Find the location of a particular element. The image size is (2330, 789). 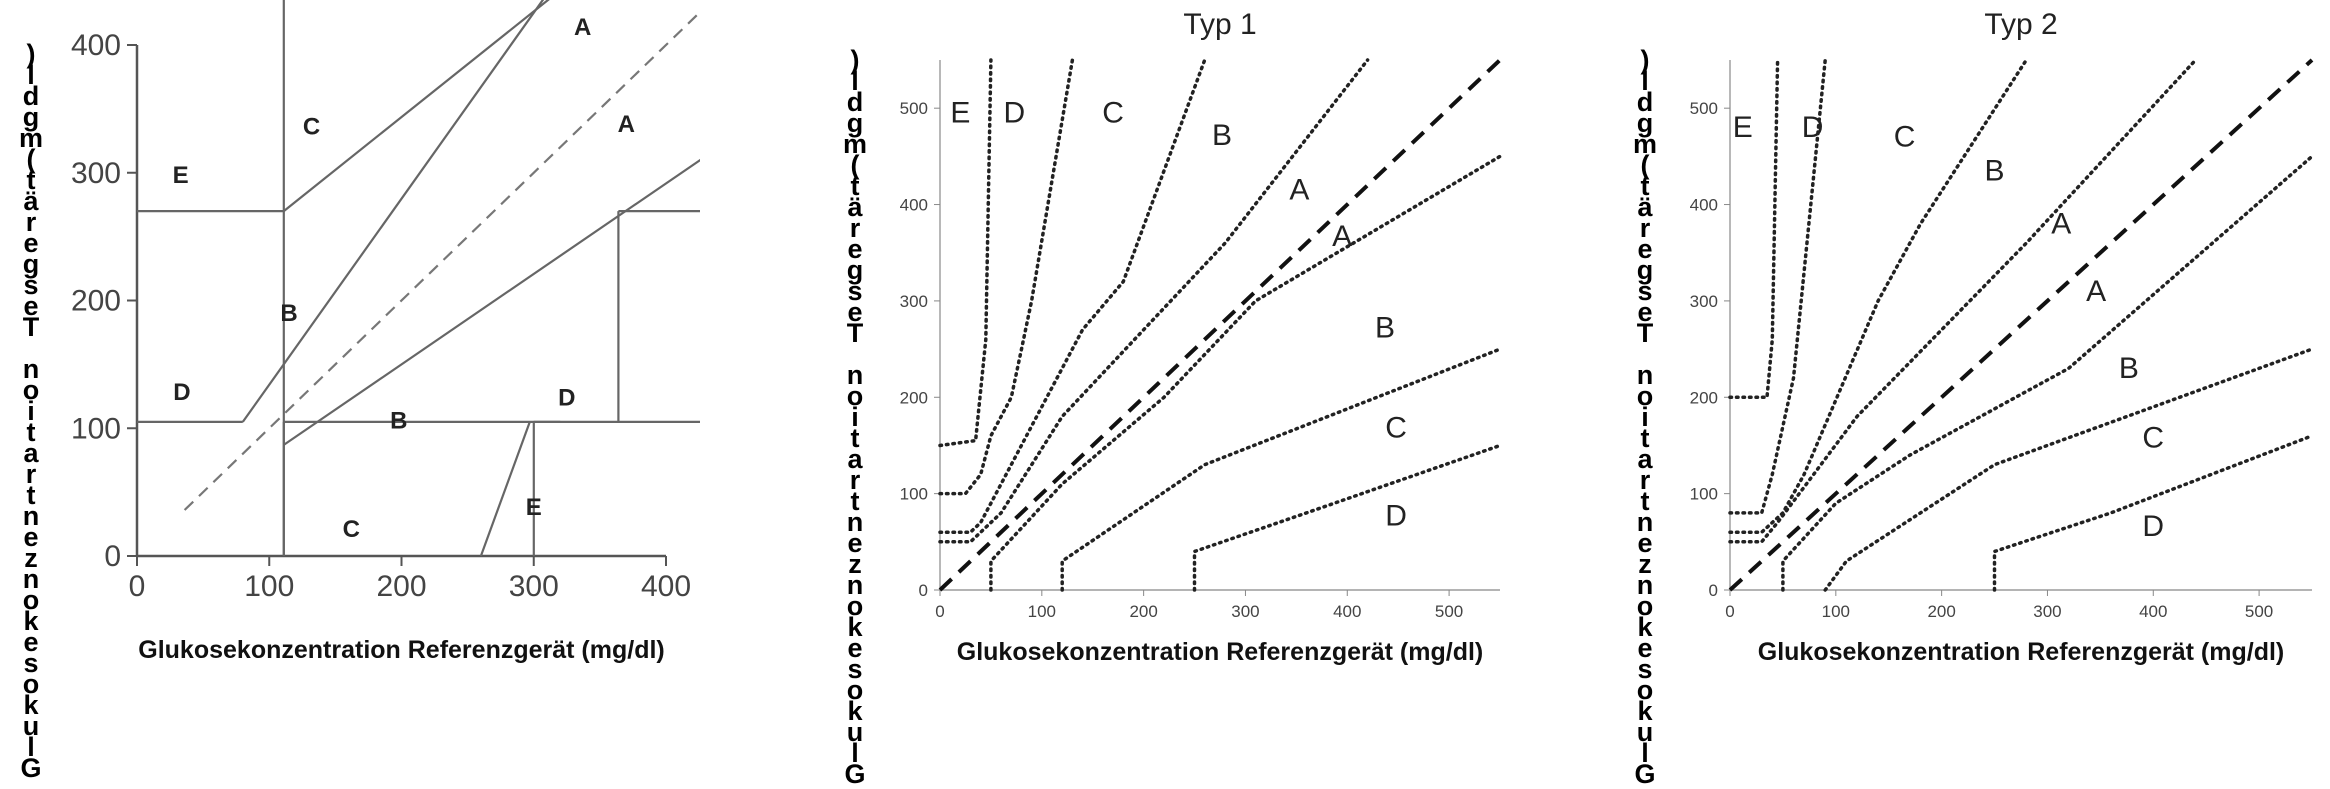

chart-title: Typ 2 is located at coordinates (2020, 24).